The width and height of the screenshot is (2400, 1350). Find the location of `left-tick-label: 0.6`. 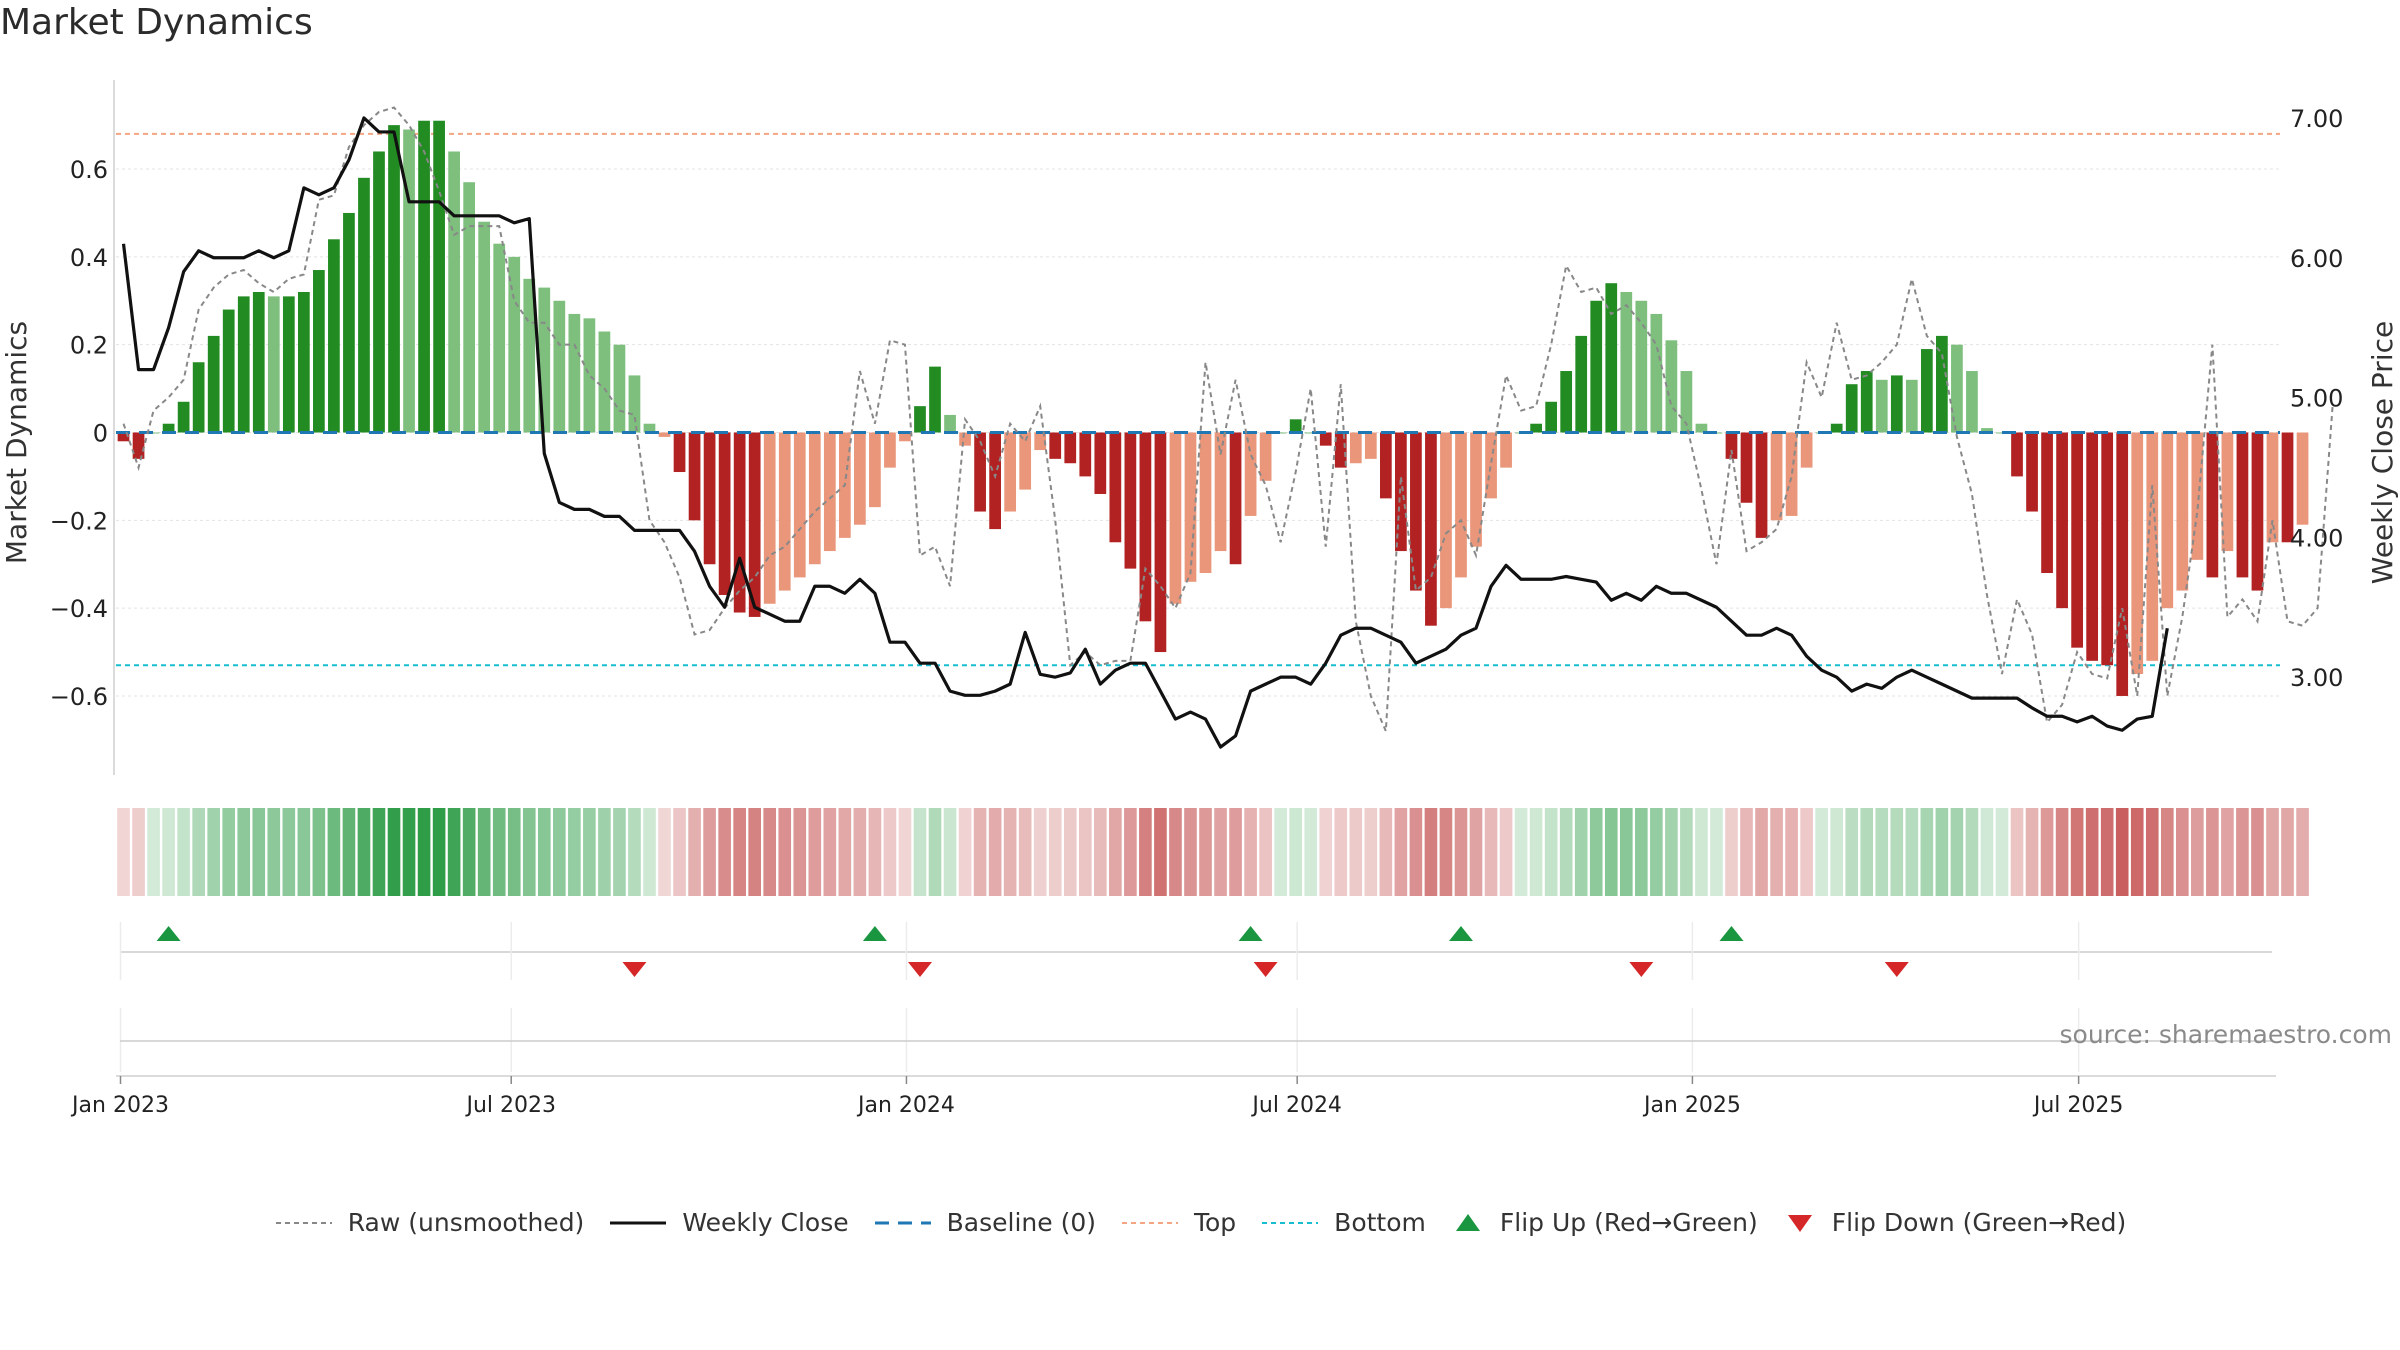

left-tick-label: 0.6 is located at coordinates (89, 170).